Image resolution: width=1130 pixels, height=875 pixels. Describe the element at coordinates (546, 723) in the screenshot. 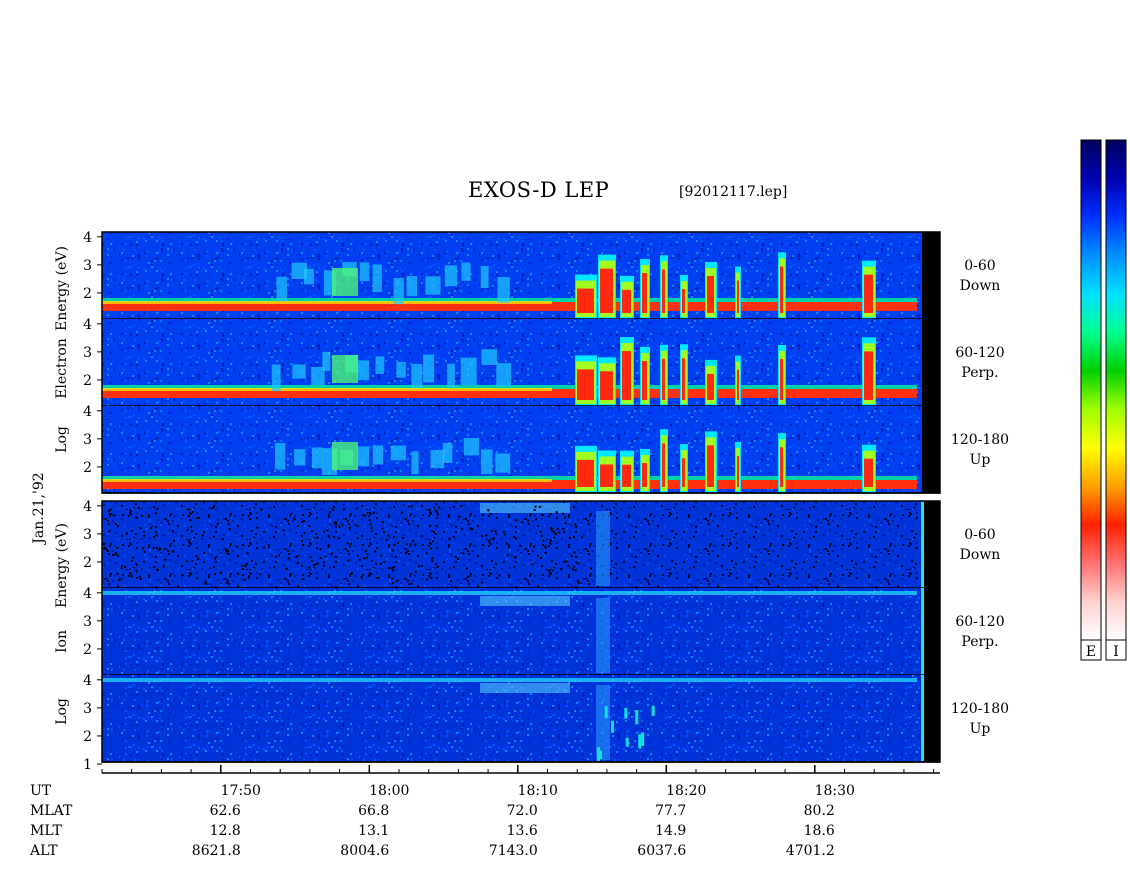

I see `panel-ion-3: 4 3 2 1 120-180 Up` at that location.